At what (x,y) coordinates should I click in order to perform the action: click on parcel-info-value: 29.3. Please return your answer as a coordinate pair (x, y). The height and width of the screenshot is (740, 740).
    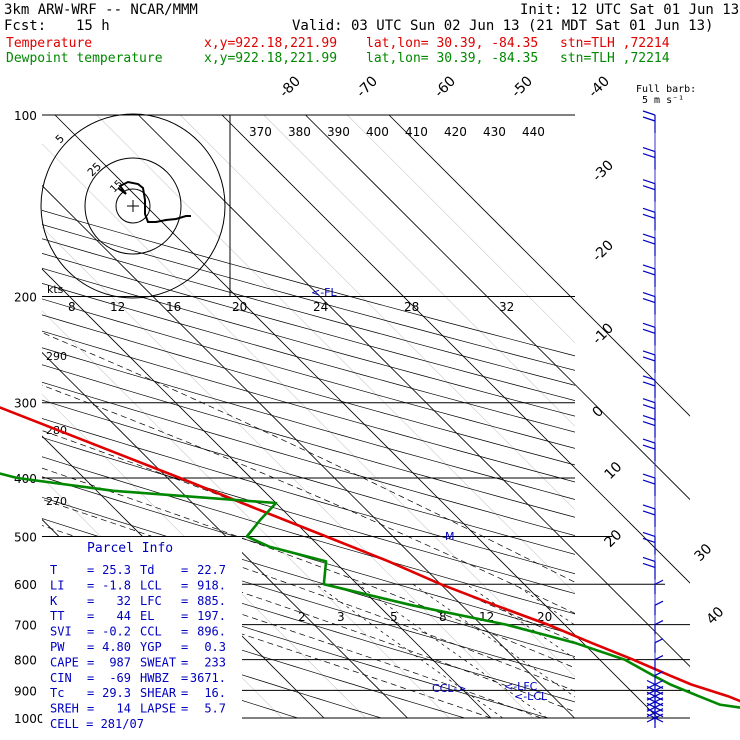
    Looking at the image, I should click on (116, 693).